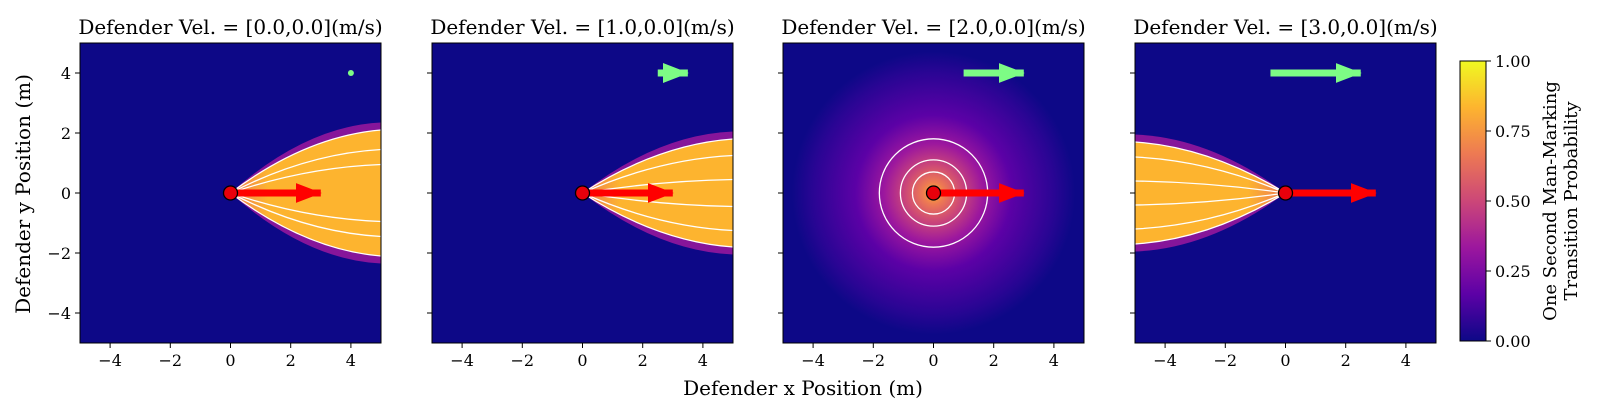 The image size is (1600, 400). Describe the element at coordinates (1513, 131) in the screenshot. I see `colorbar-tick-label: 0.75` at that location.